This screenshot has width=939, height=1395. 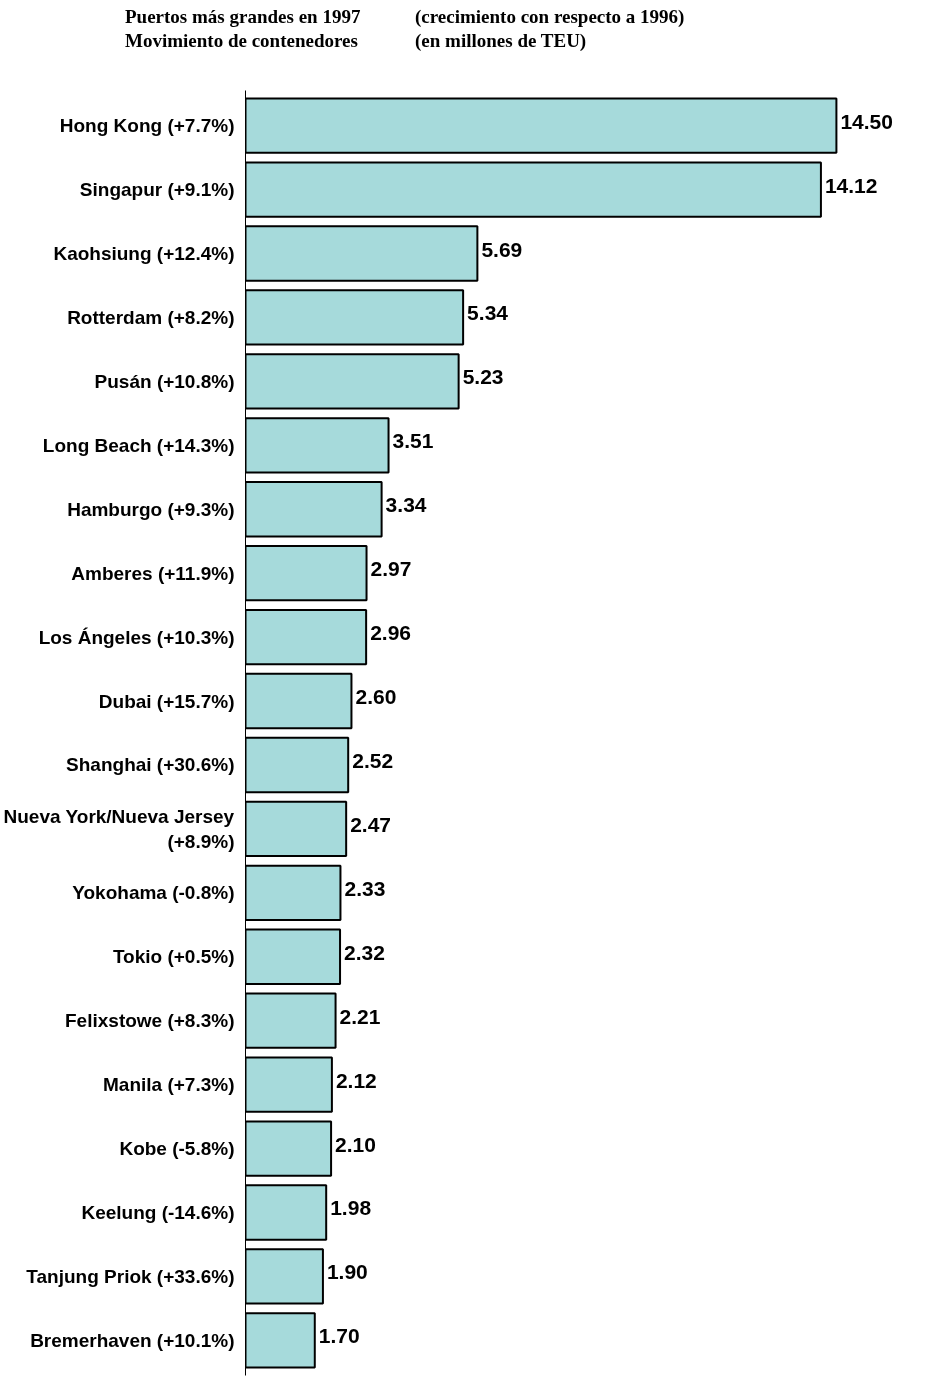 What do you see at coordinates (151, 317) in the screenshot?
I see `y-tick-label: Rotterdam (+8.2%)` at bounding box center [151, 317].